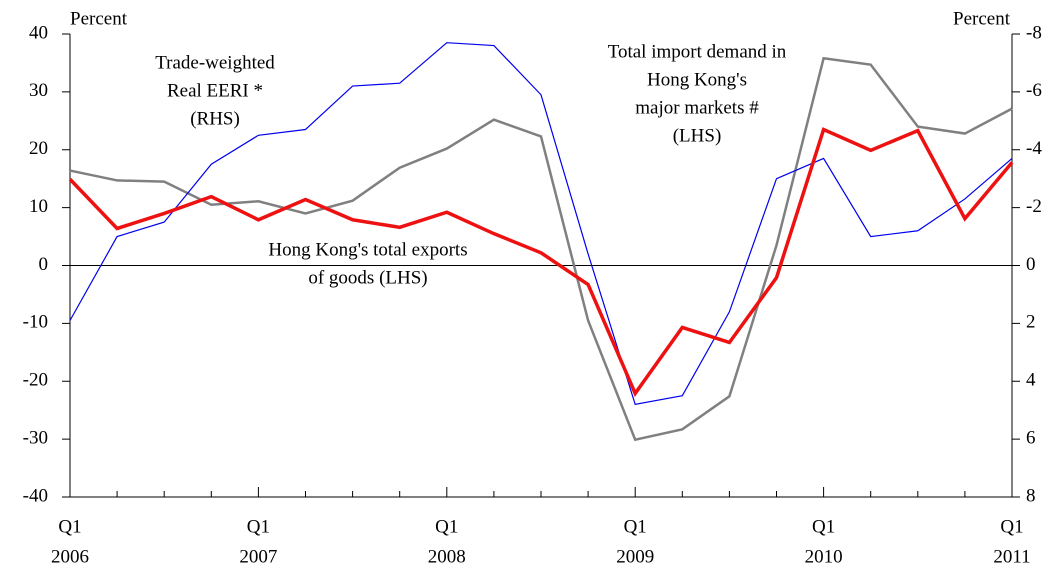 The height and width of the screenshot is (570, 1063). I want to click on y2-tick-label: 8, so click(1031, 495).